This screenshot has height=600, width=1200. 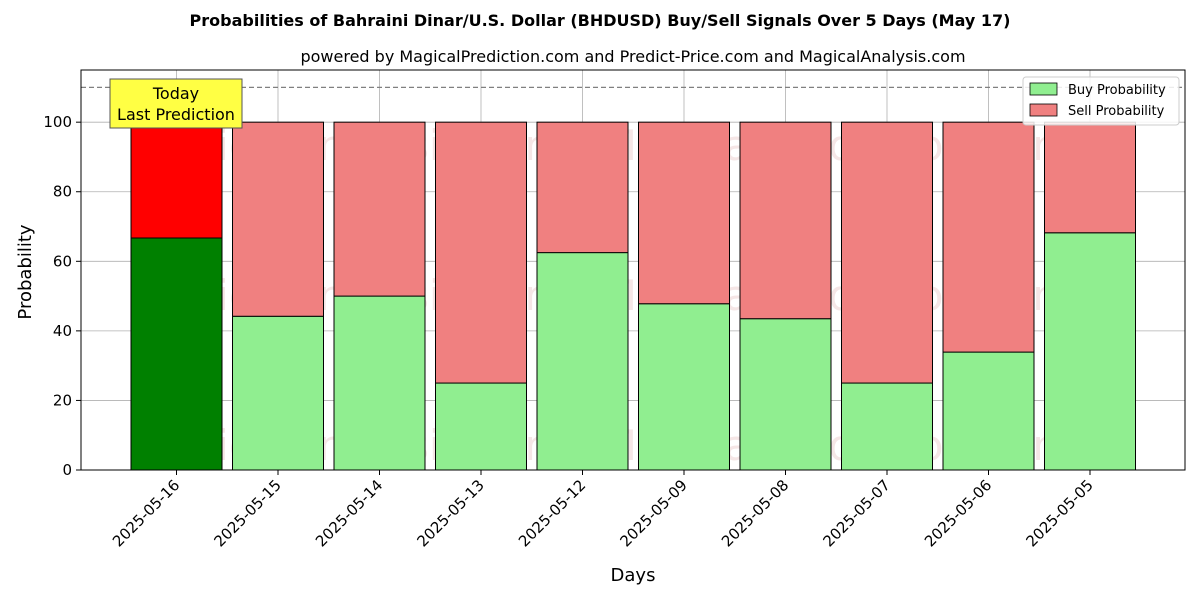 I want to click on x-tick-label: 2025-05-08, so click(x=755, y=513).